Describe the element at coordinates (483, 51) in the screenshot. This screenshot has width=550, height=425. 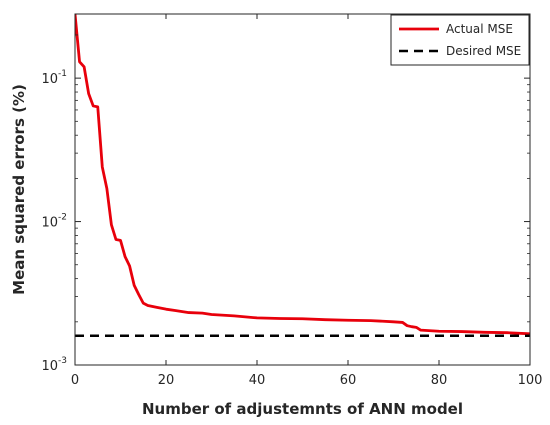
I see `legend-label-desired-mse: Desired MSE` at that location.